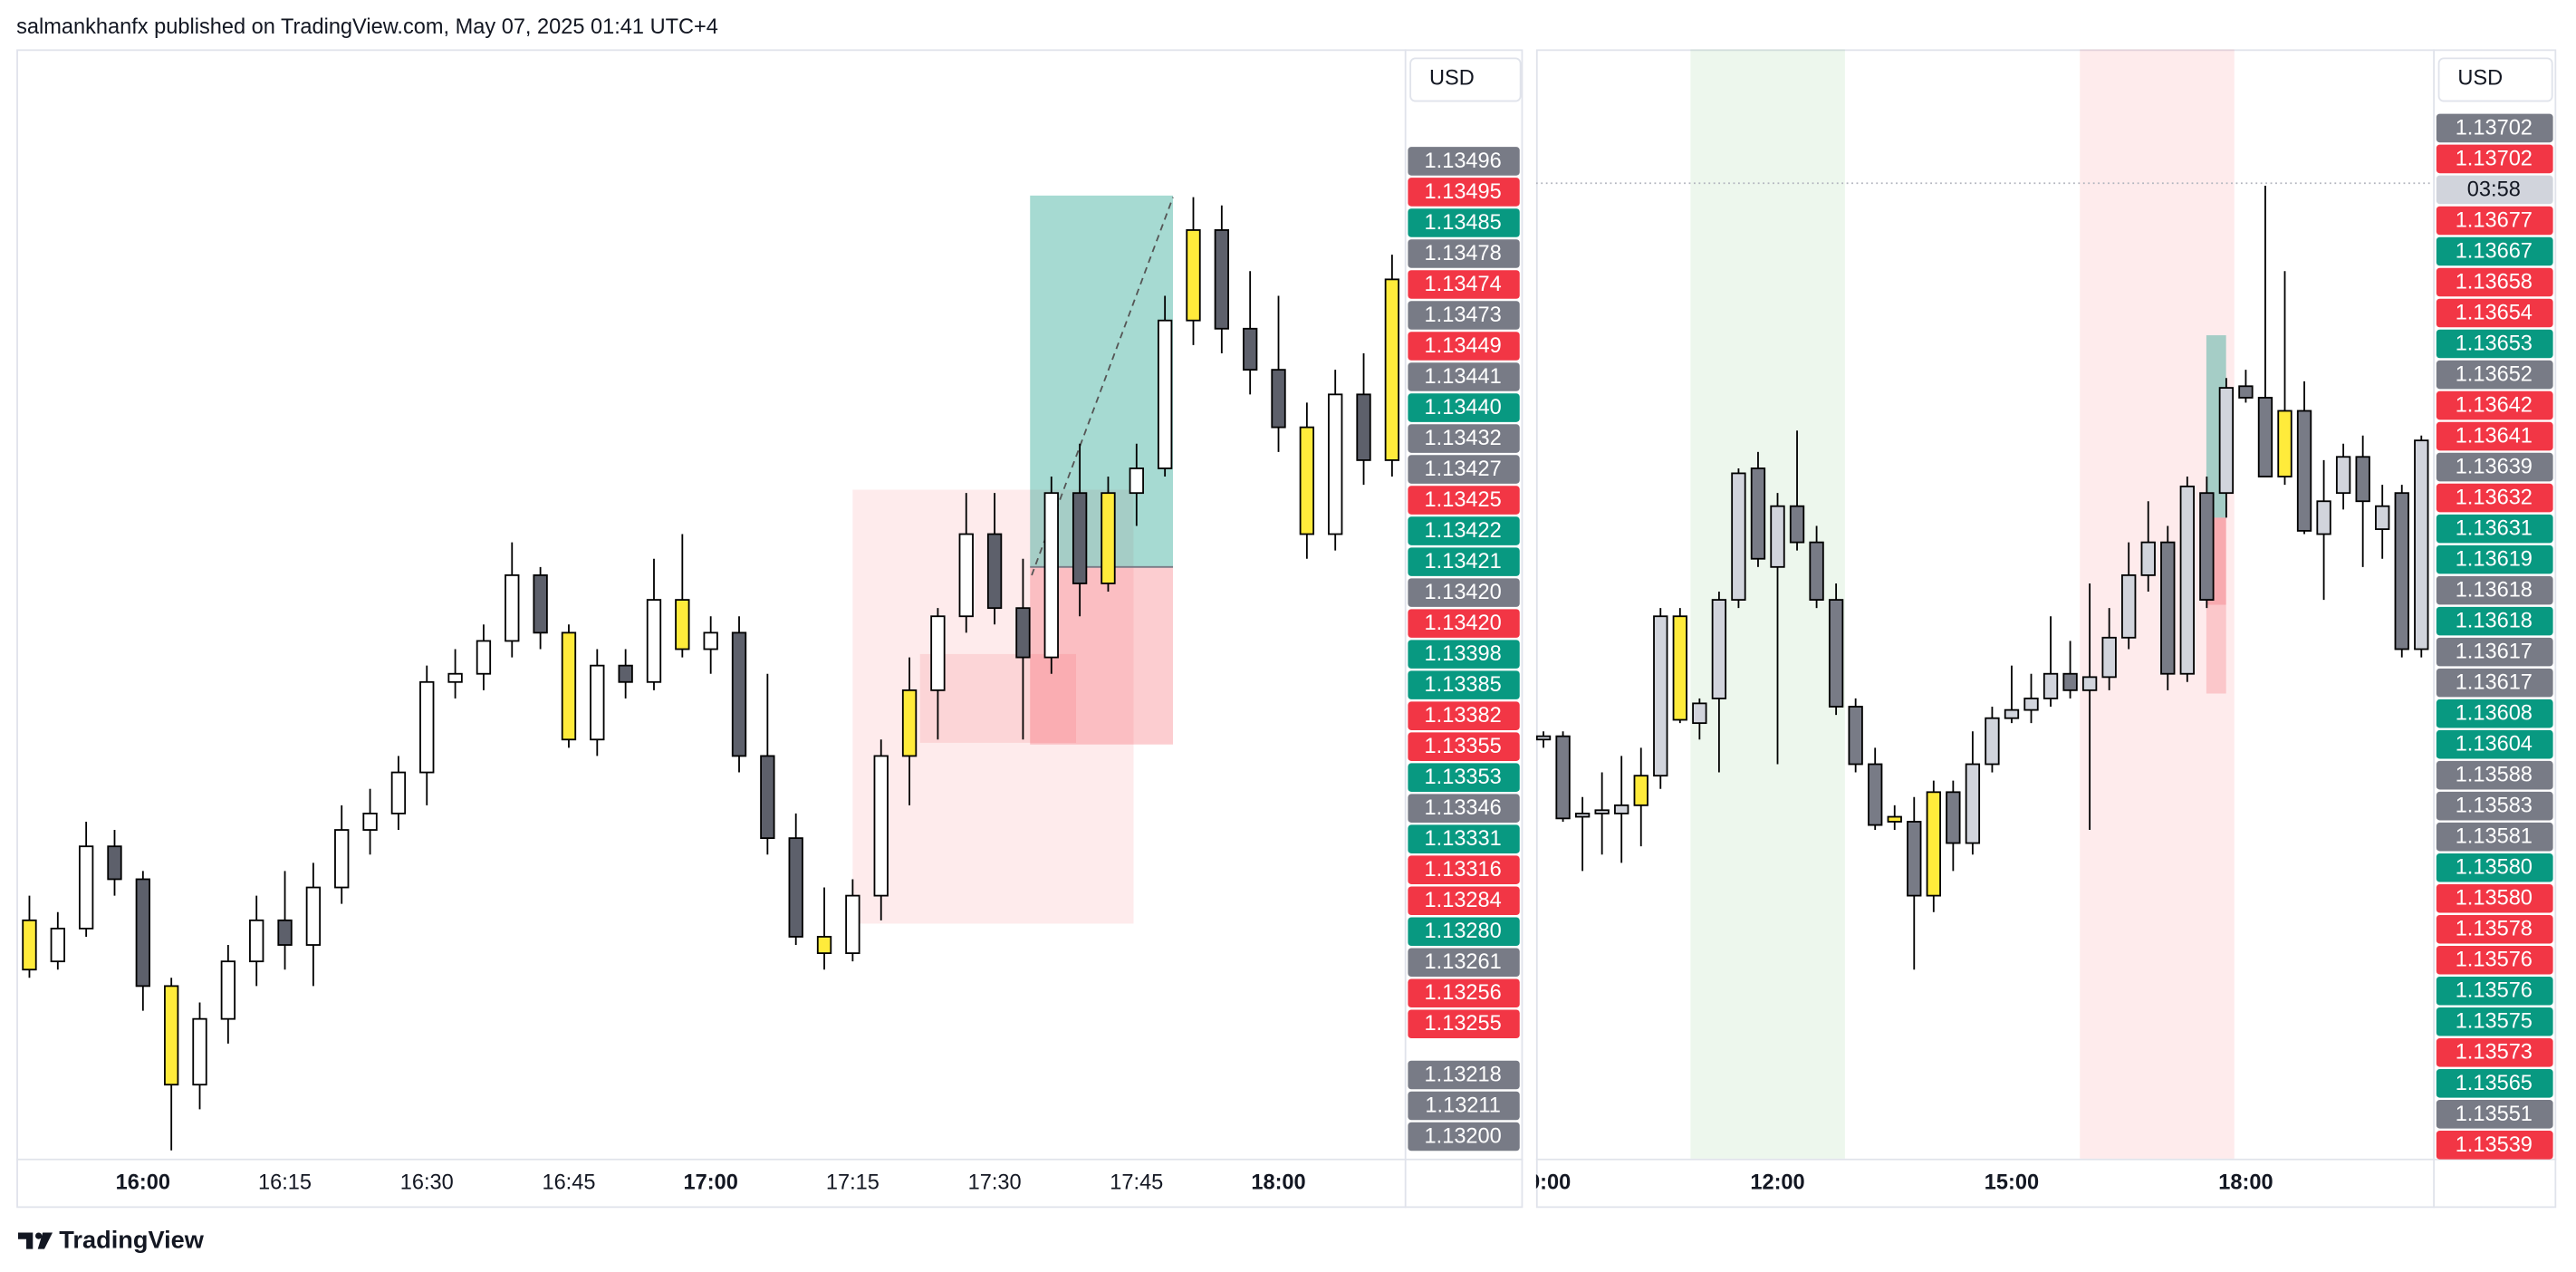 This screenshot has width=2576, height=1272. I want to click on price-tag-label: 1.13432, so click(1463, 438).